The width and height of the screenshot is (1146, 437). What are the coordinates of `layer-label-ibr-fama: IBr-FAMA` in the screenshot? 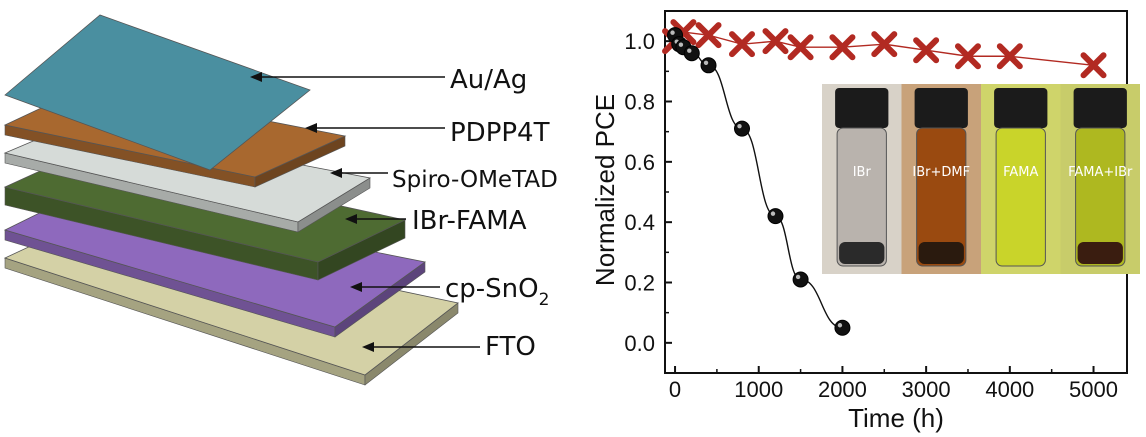 It's located at (469, 221).